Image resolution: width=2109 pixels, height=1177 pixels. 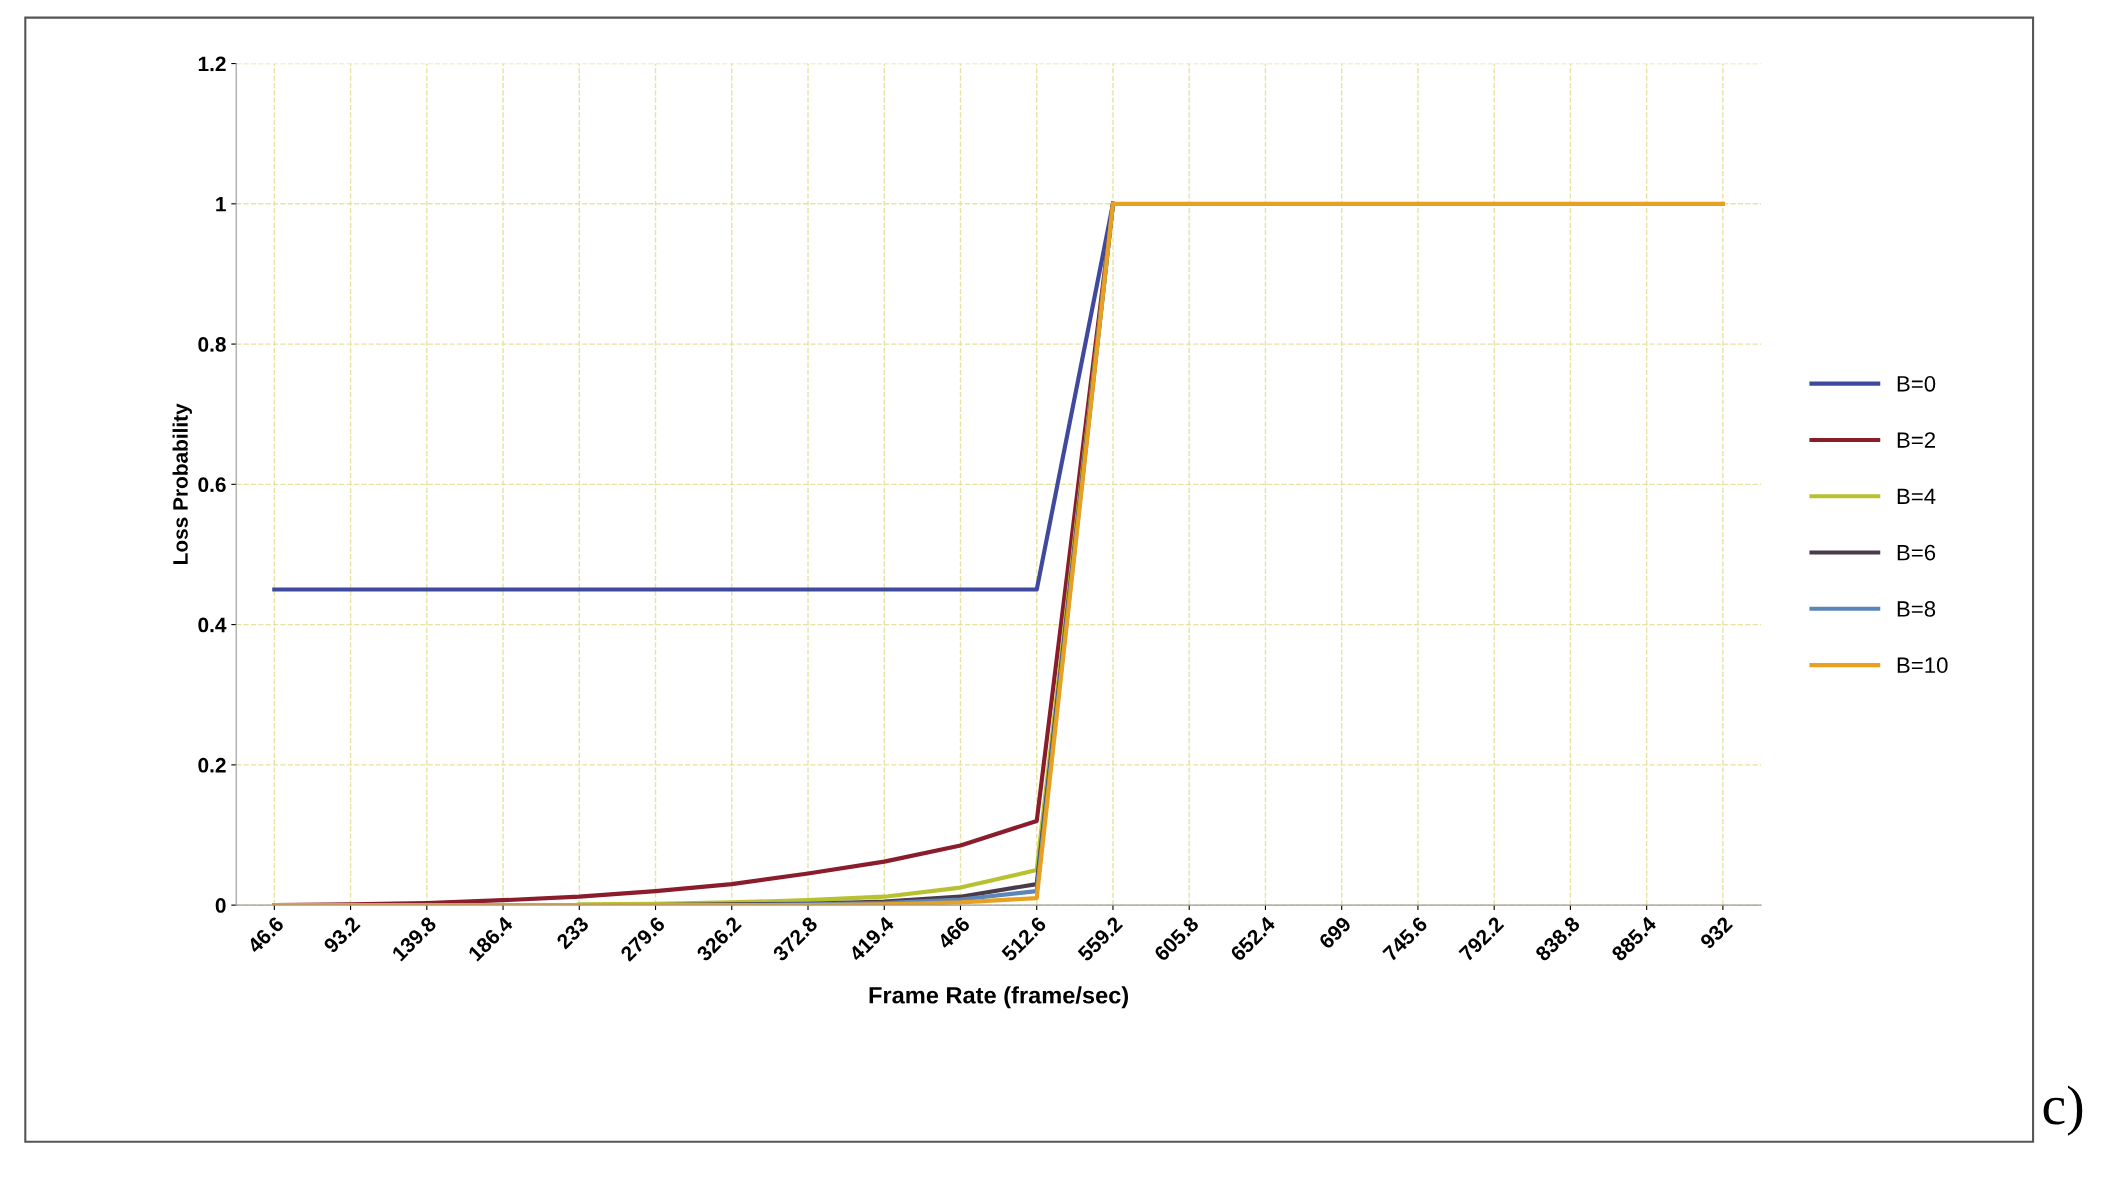 I want to click on y-tick-label: 0.6, so click(x=212, y=485).